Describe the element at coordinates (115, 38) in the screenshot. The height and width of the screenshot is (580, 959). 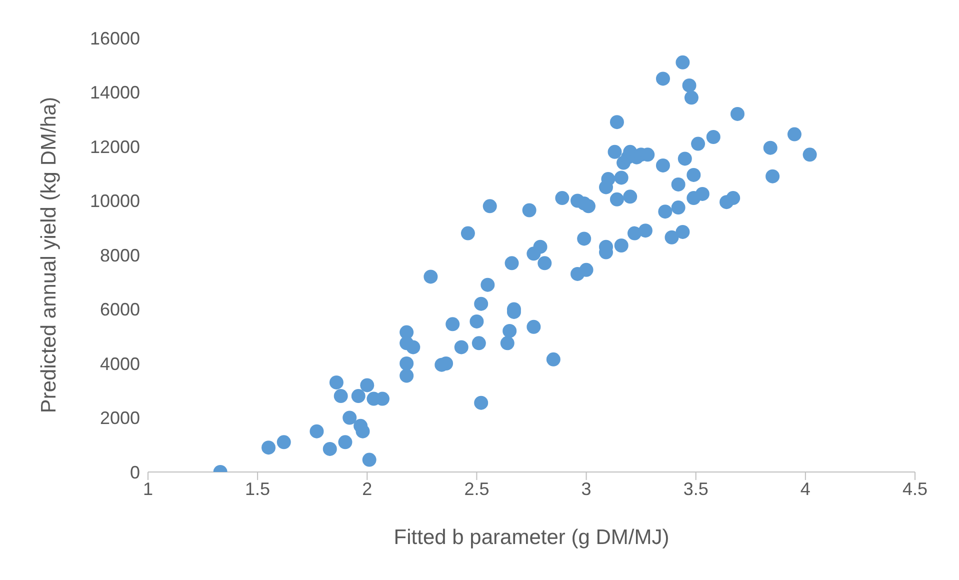
I see `y-tick-label: 16000` at that location.